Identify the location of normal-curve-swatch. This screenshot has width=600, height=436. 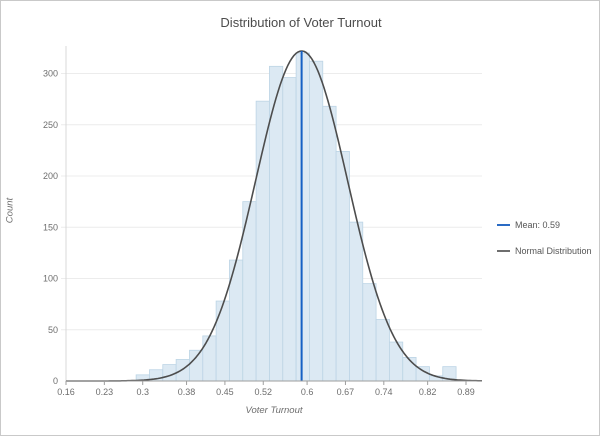
(503, 251).